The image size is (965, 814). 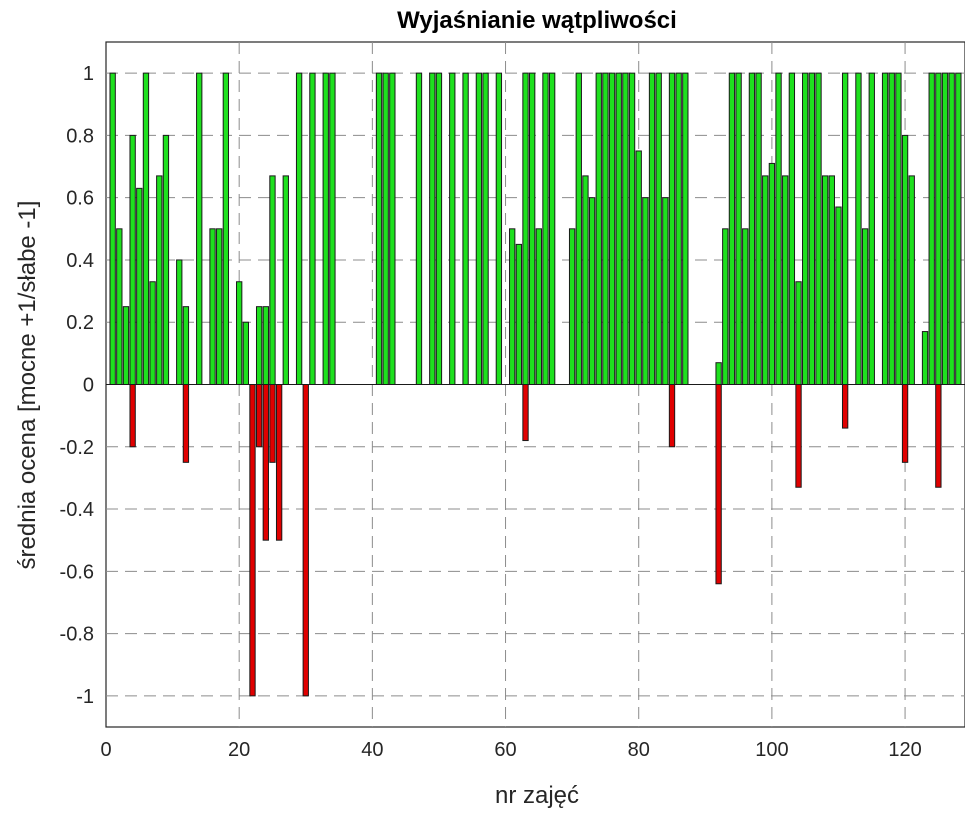 What do you see at coordinates (77, 635) in the screenshot?
I see `y-tick-label: -0.8` at bounding box center [77, 635].